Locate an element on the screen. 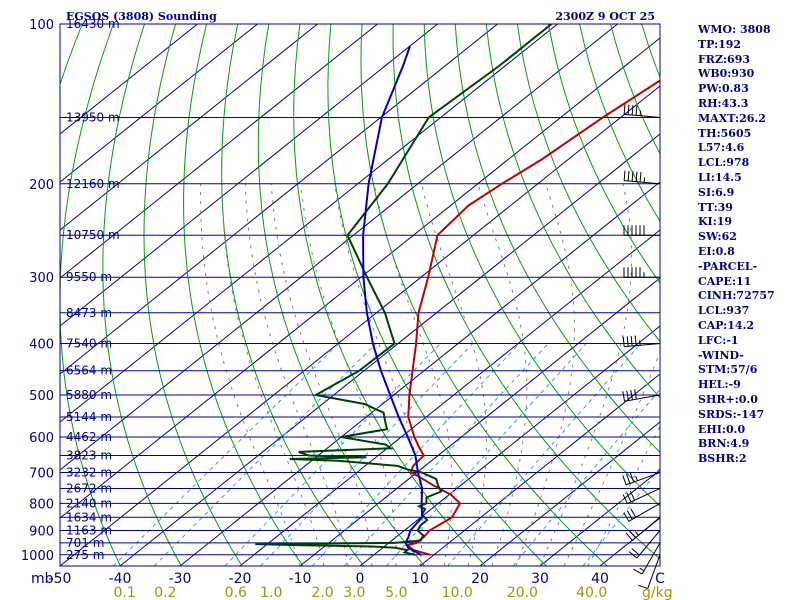 Image resolution: width=800 pixels, height=600 pixels. index-item: -PARCEL- is located at coordinates (728, 266).